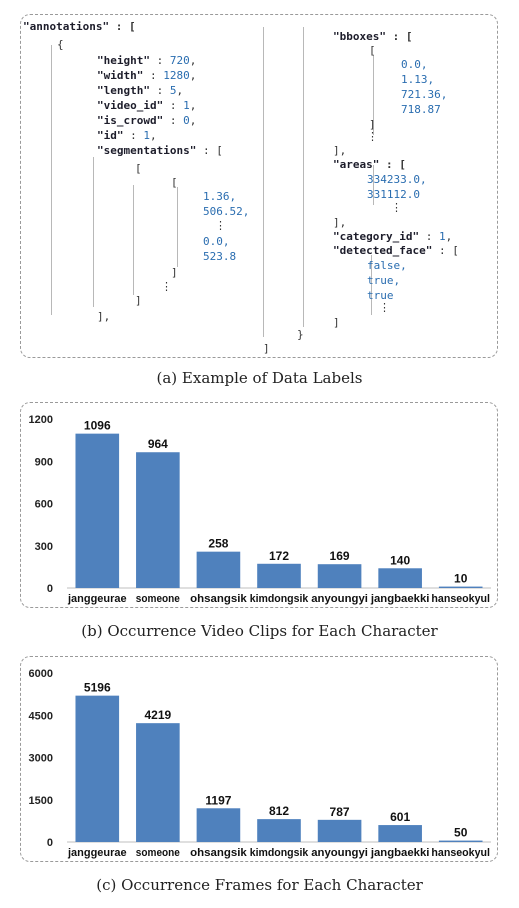 This screenshot has height=908, width=519. Describe the element at coordinates (41, 759) in the screenshot. I see `y-tick-label: 3000` at that location.